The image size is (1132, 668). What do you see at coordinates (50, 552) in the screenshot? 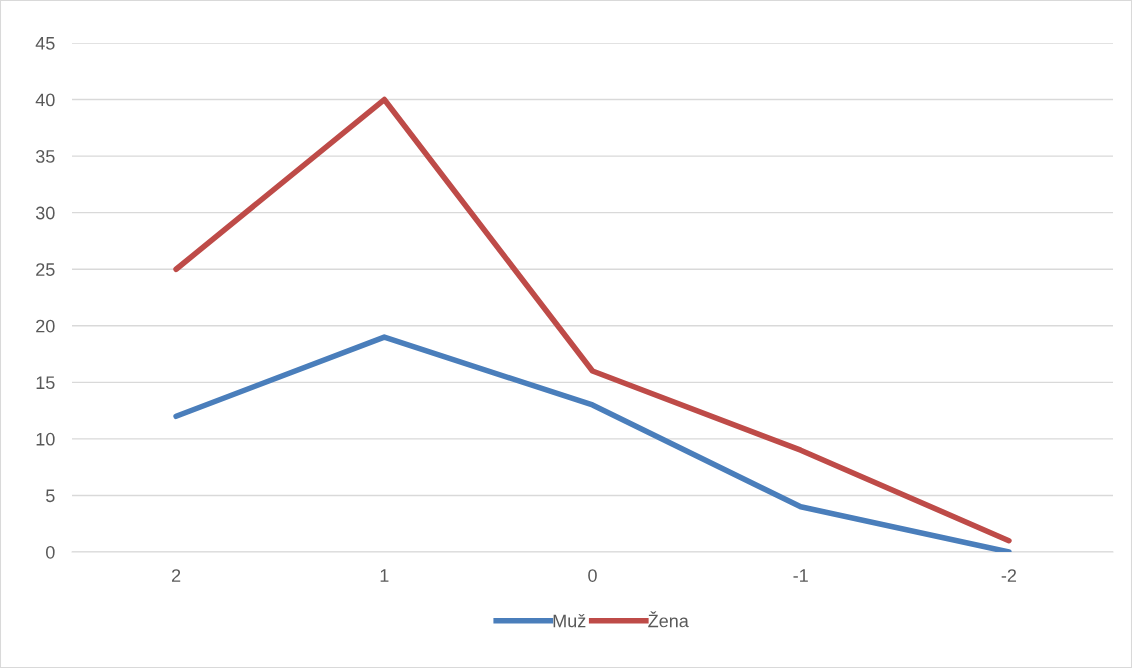
I see `y-tick-label: 0` at bounding box center [50, 552].